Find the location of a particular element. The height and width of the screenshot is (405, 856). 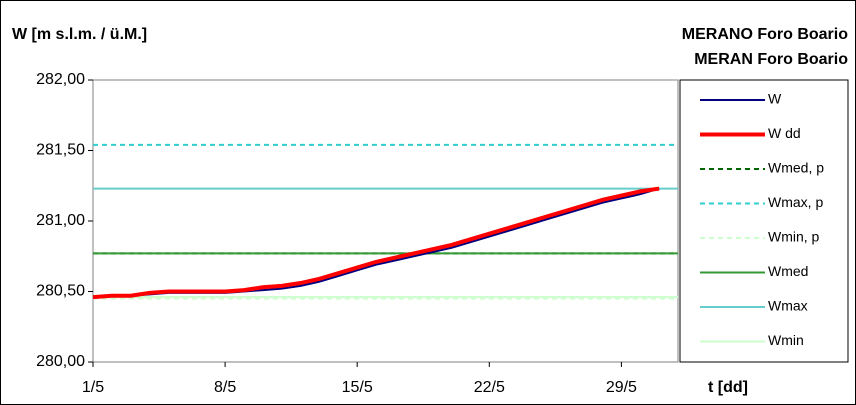

legend-label: Wmin, p is located at coordinates (794, 237).